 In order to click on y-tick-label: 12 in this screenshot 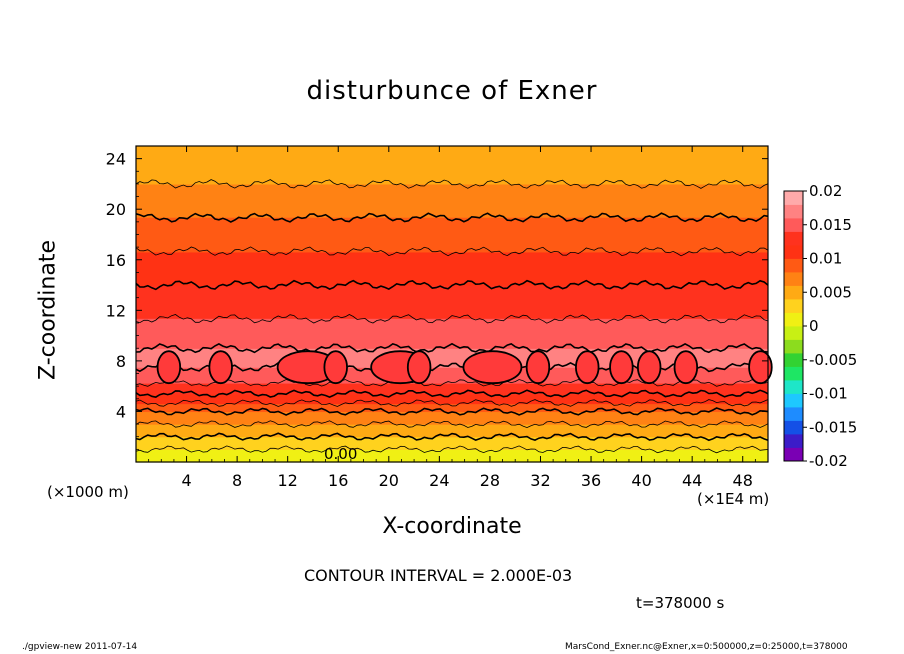, I will do `click(116, 310)`.